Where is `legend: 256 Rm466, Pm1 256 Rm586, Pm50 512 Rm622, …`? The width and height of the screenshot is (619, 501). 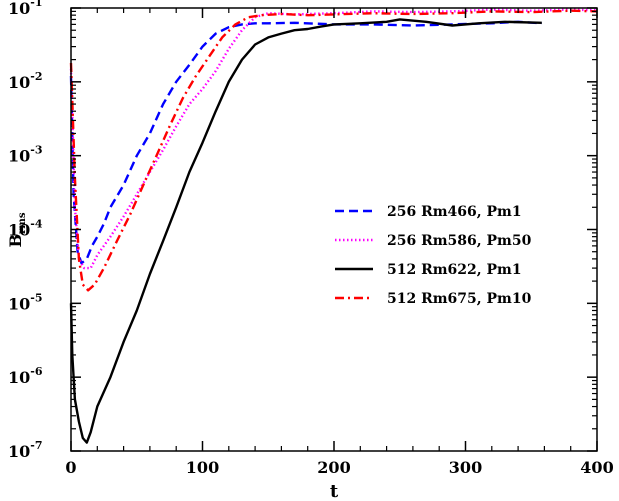 legend: 256 Rm466, Pm1 256 Rm586, Pm50 512 Rm622, … is located at coordinates (433, 255).